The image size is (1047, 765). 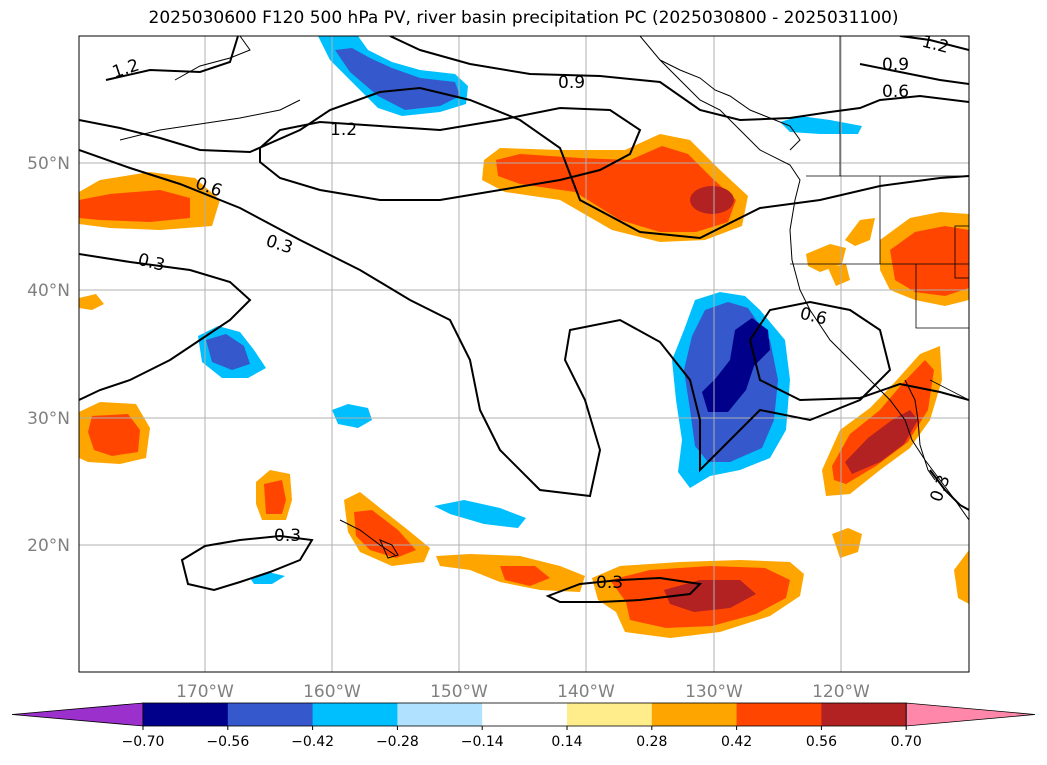 What do you see at coordinates (525, 576) in the screenshot?
I see `pos-region-south-west-core` at bounding box center [525, 576].